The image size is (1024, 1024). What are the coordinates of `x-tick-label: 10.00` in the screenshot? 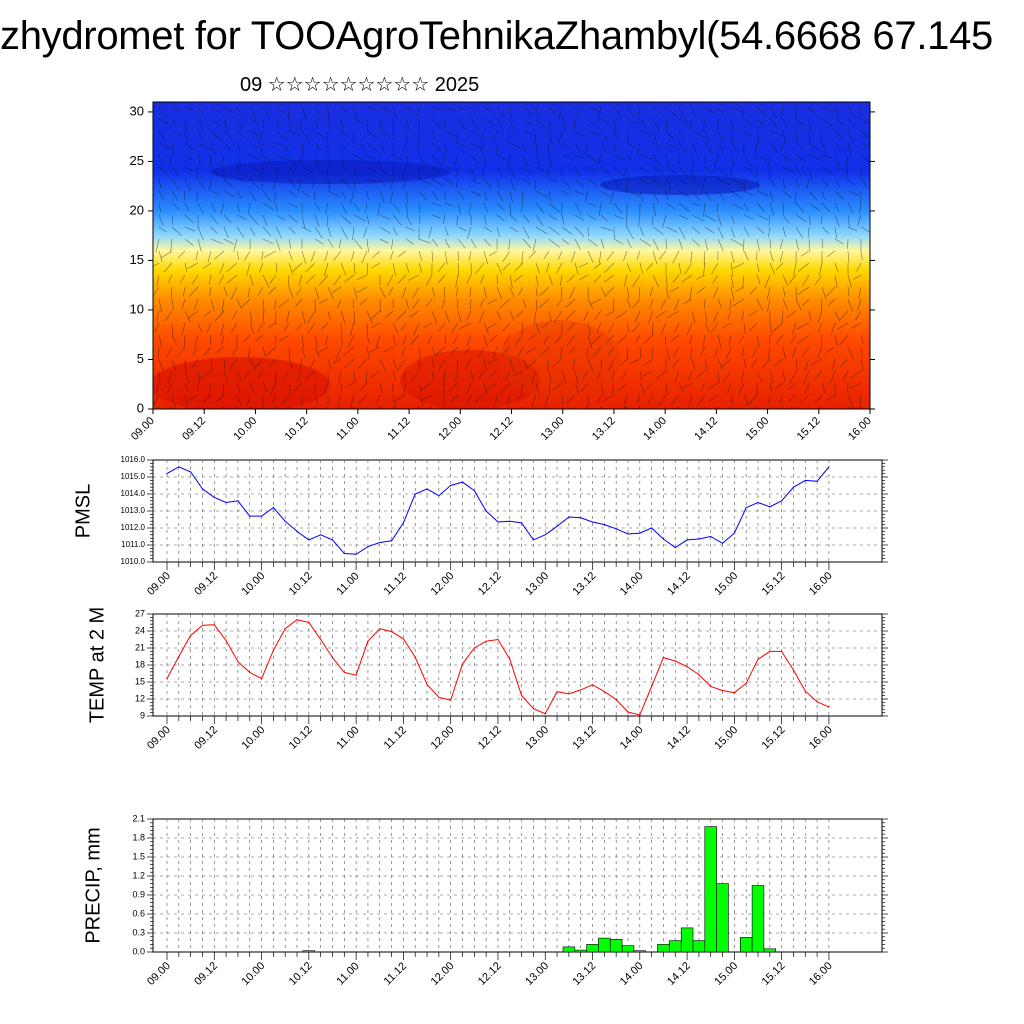 It's located at (254, 584).